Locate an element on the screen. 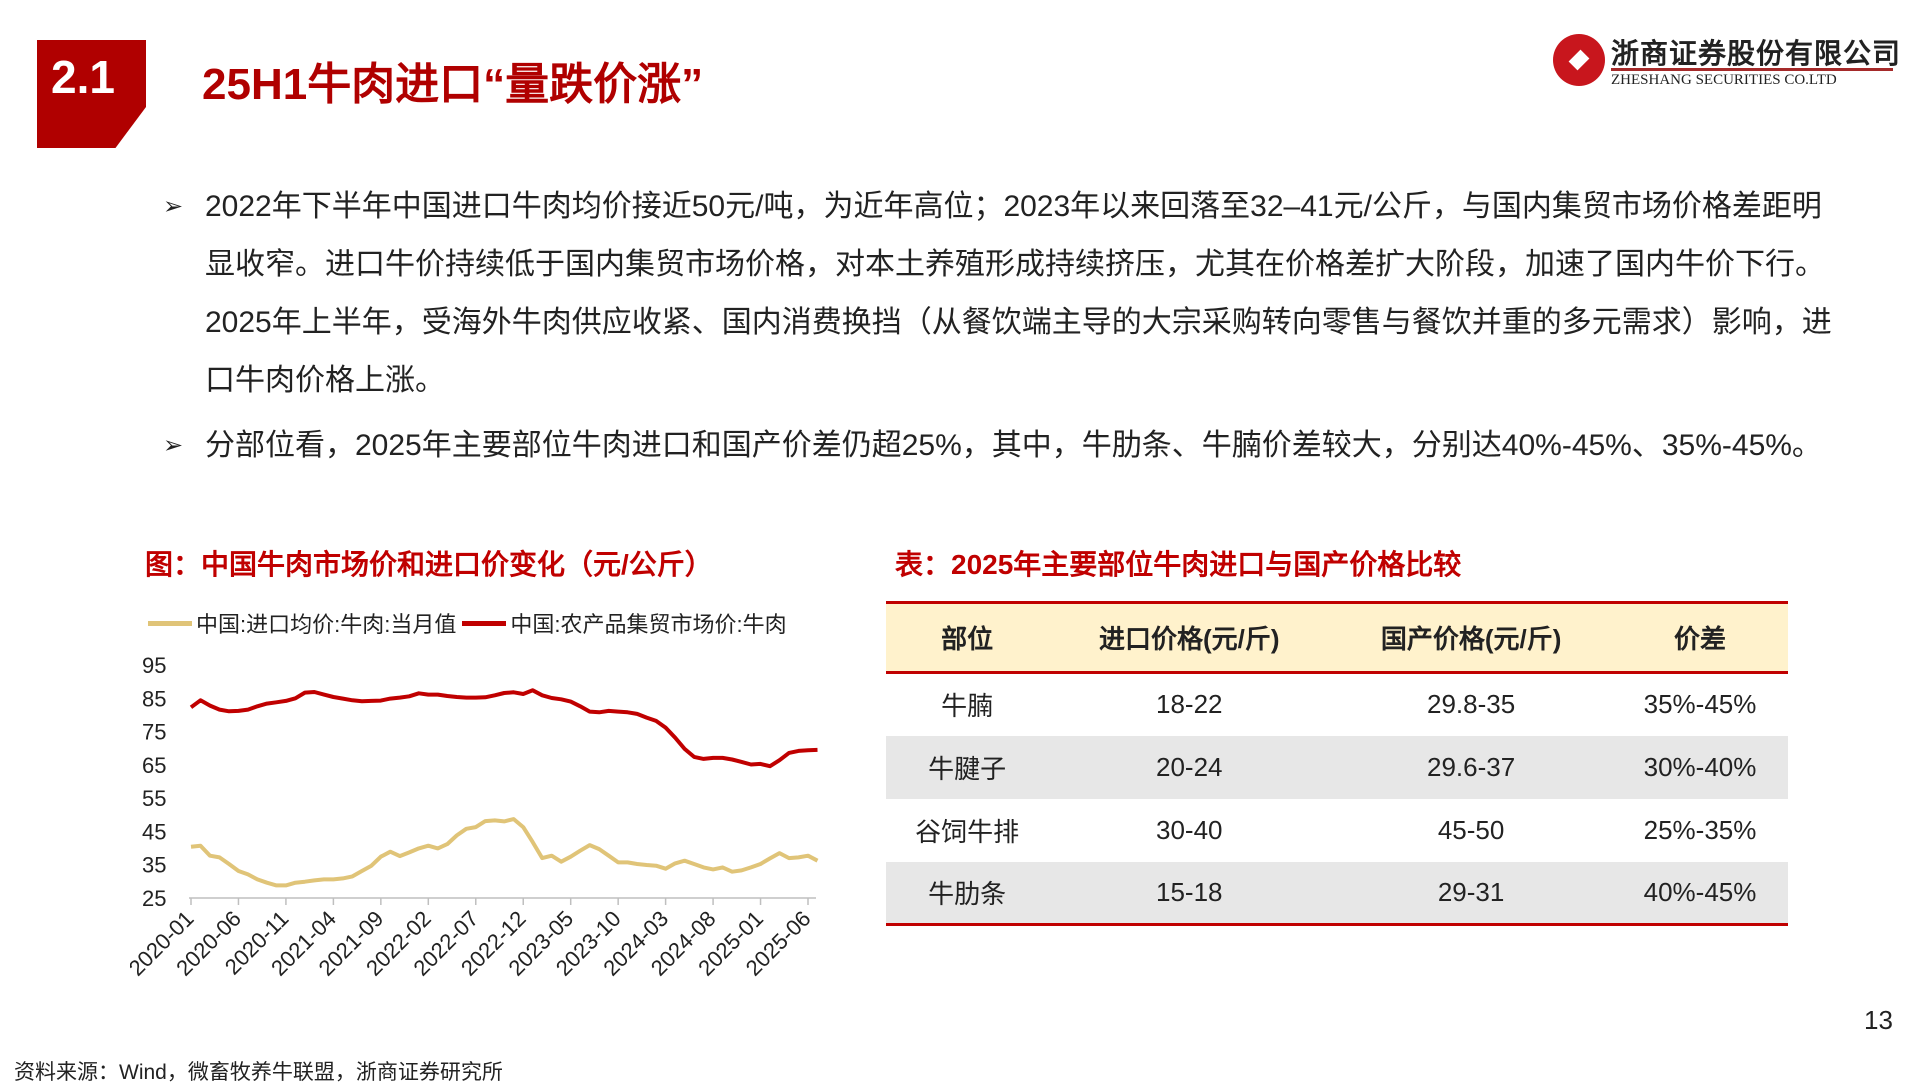  chart-caption: 图：中国牛肉市场价和进口价变化（元/公斤） is located at coordinates (429, 564).